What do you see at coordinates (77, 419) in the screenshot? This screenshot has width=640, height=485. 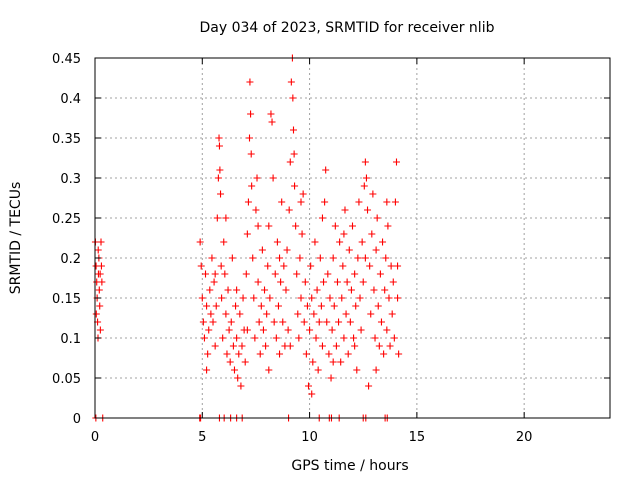 I see `y-tick-label: 0` at bounding box center [77, 419].